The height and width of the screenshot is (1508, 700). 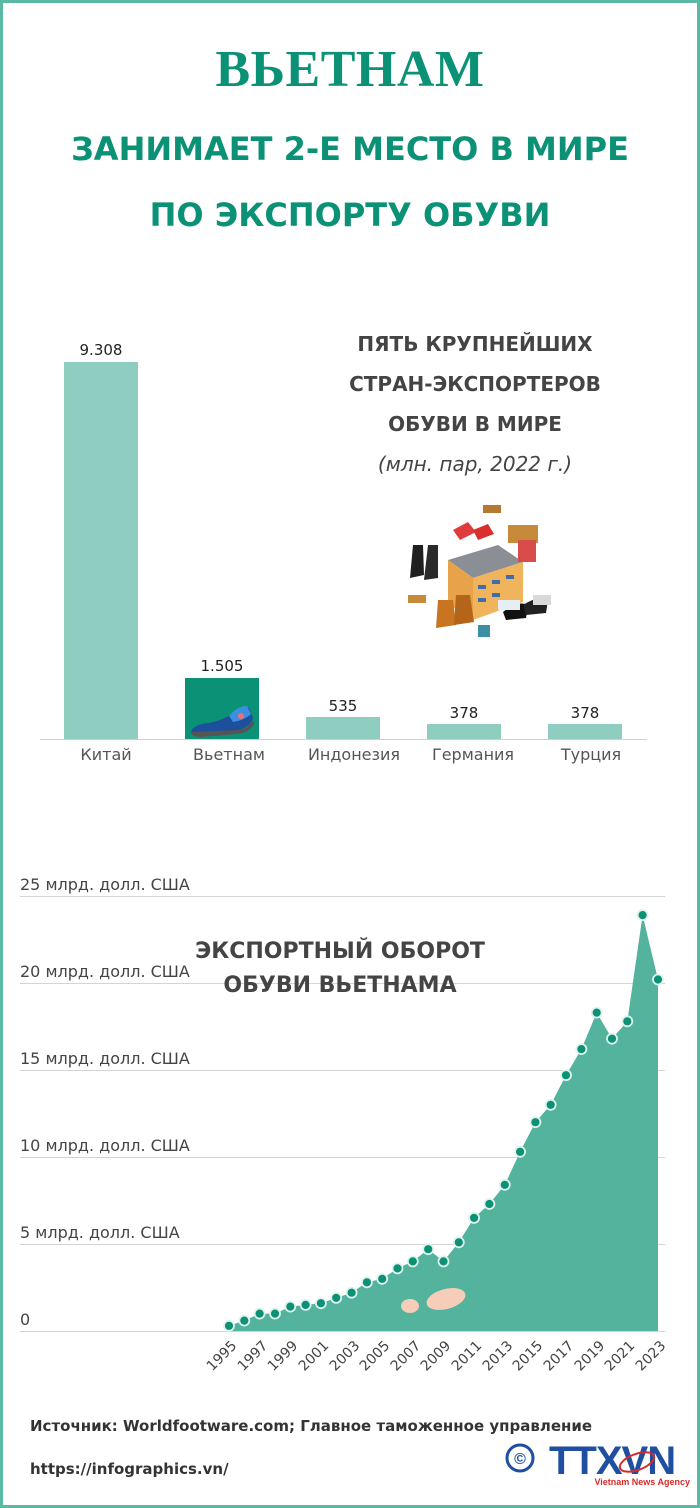 I want to click on bar-label-indonesia: Индонезия, so click(x=354, y=754).